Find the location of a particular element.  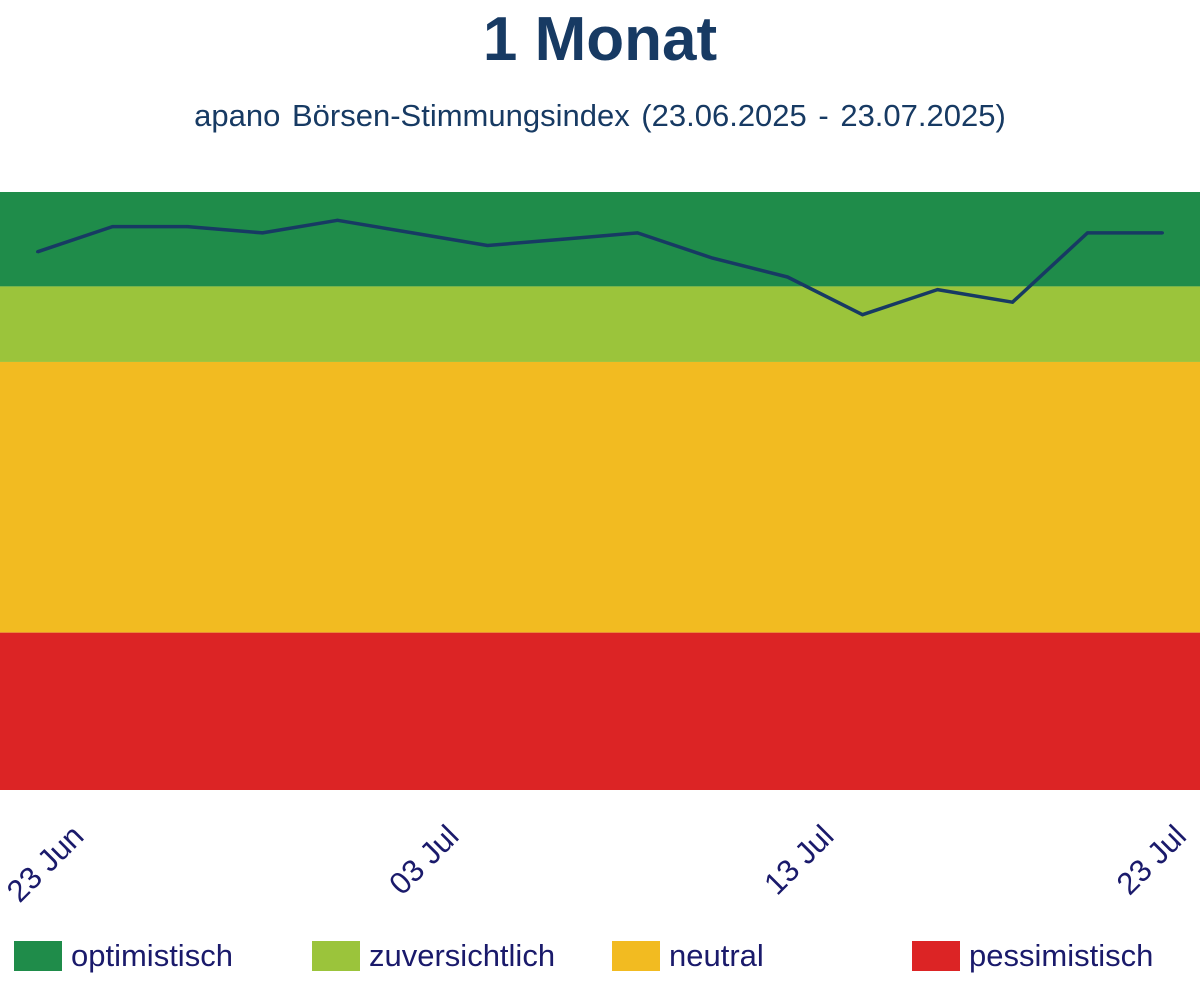

legend-label: neutral is located at coordinates (716, 955).